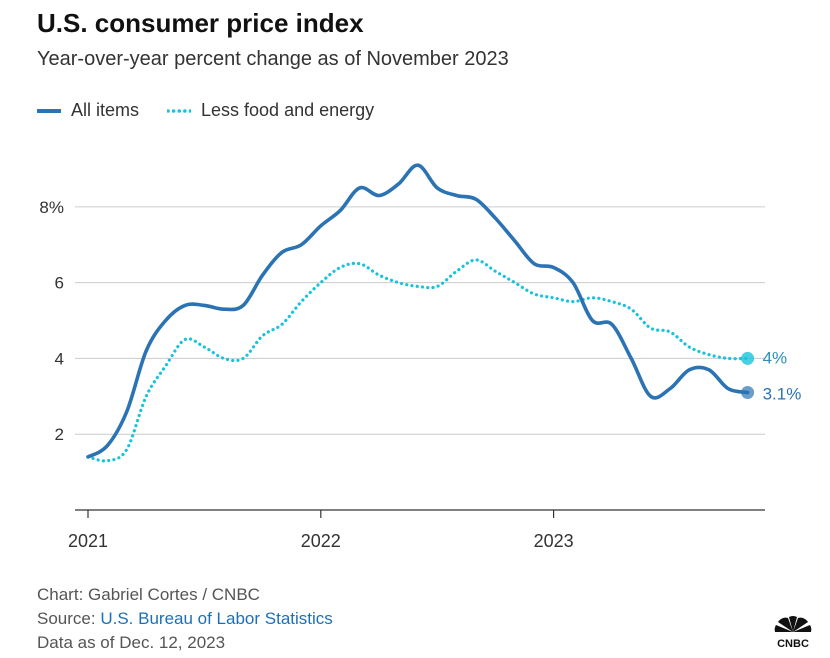 This screenshot has width=830, height=658. What do you see at coordinates (148, 594) in the screenshot?
I see `chart-credit: Chart: Gabriel Cortes / CNBC` at bounding box center [148, 594].